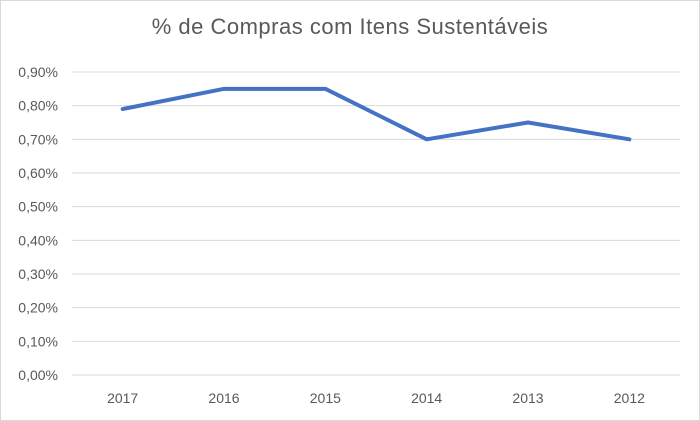 This screenshot has height=421, width=700. What do you see at coordinates (38, 173) in the screenshot?
I see `y-tick-label: 0,60%` at bounding box center [38, 173].